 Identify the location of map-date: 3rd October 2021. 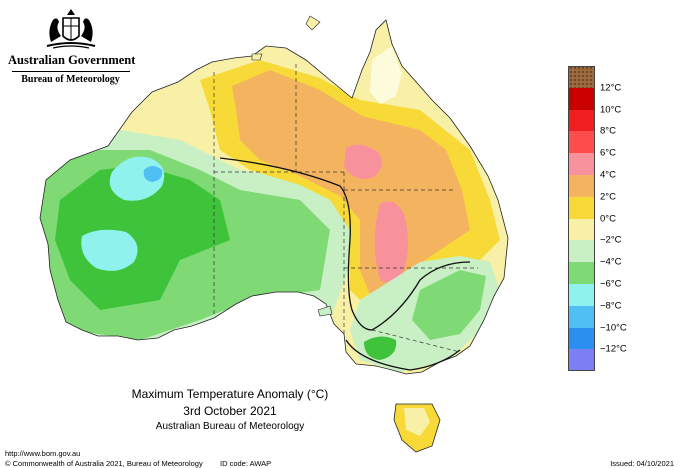
(230, 411).